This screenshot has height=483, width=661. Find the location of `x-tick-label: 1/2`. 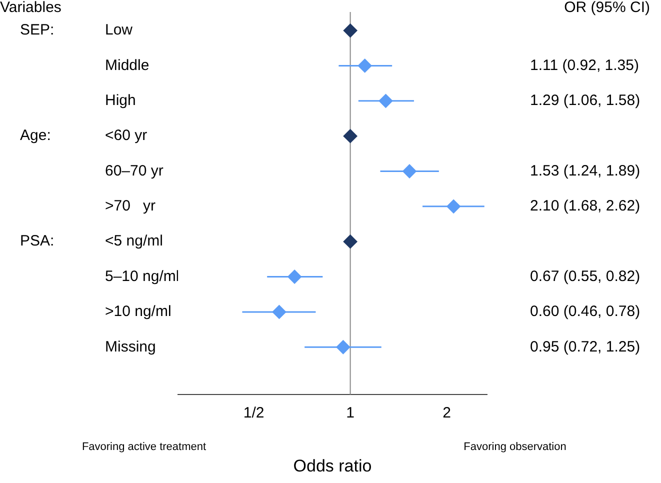

x-tick-label: 1/2 is located at coordinates (253, 413).